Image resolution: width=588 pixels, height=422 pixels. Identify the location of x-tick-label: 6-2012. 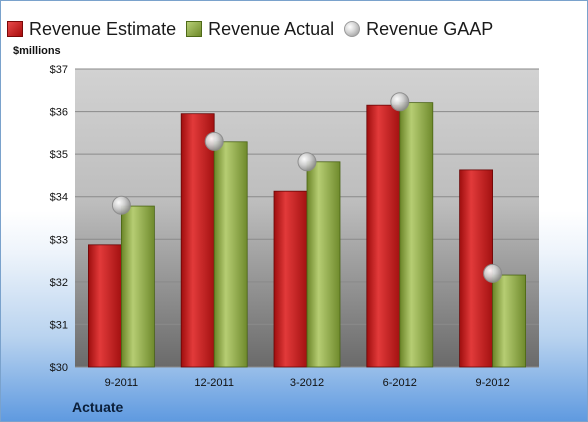
(400, 383).